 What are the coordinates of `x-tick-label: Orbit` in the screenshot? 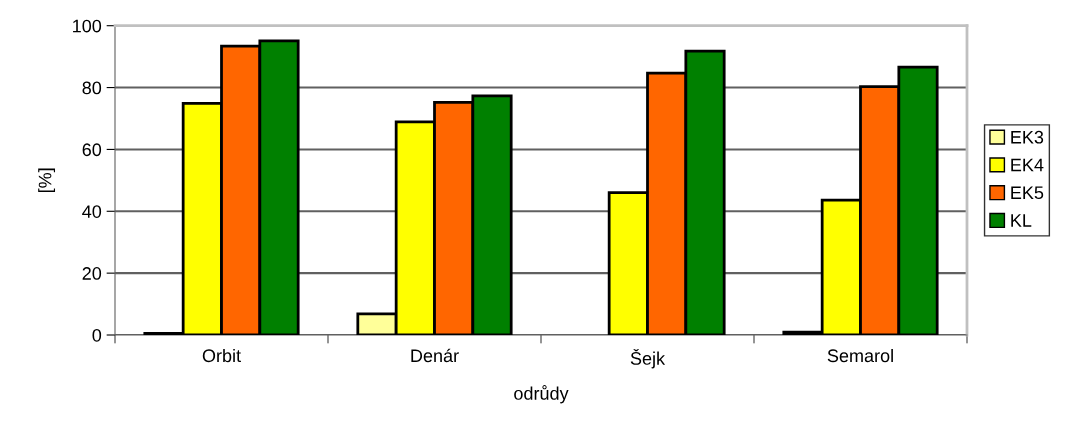 It's located at (221, 355).